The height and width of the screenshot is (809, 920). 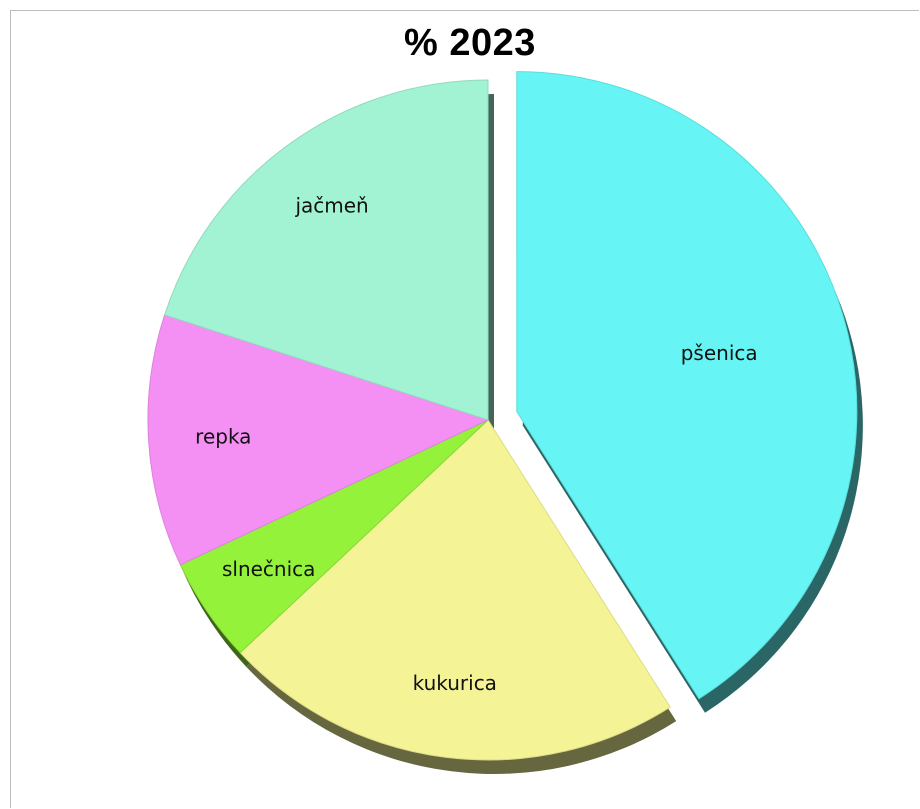 What do you see at coordinates (318, 440) in the screenshot?
I see `pie-slice-repka` at bounding box center [318, 440].